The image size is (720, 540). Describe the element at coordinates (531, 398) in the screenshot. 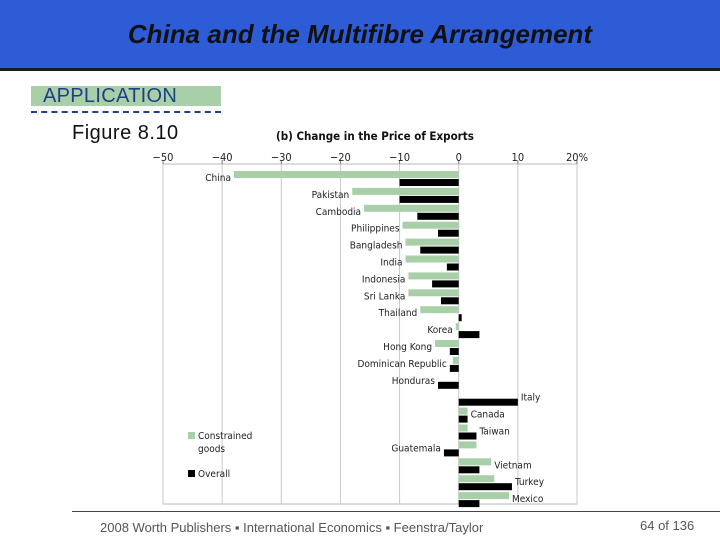

I see `category-label: Italy` at that location.